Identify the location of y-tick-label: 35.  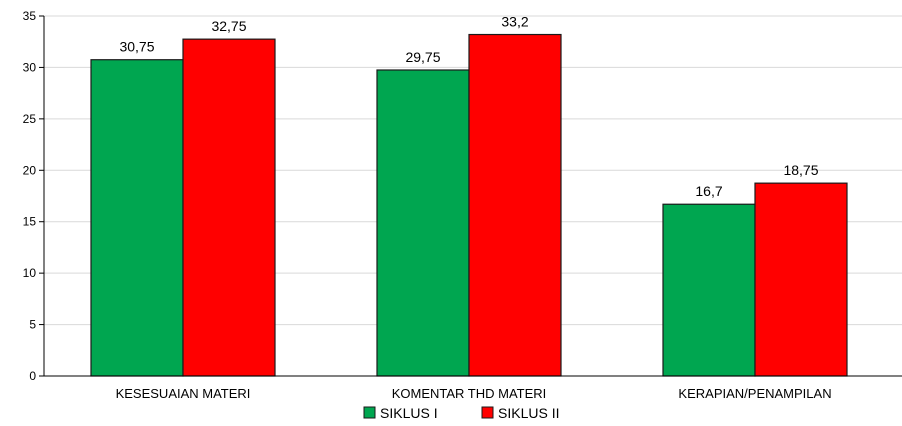
(30, 16).